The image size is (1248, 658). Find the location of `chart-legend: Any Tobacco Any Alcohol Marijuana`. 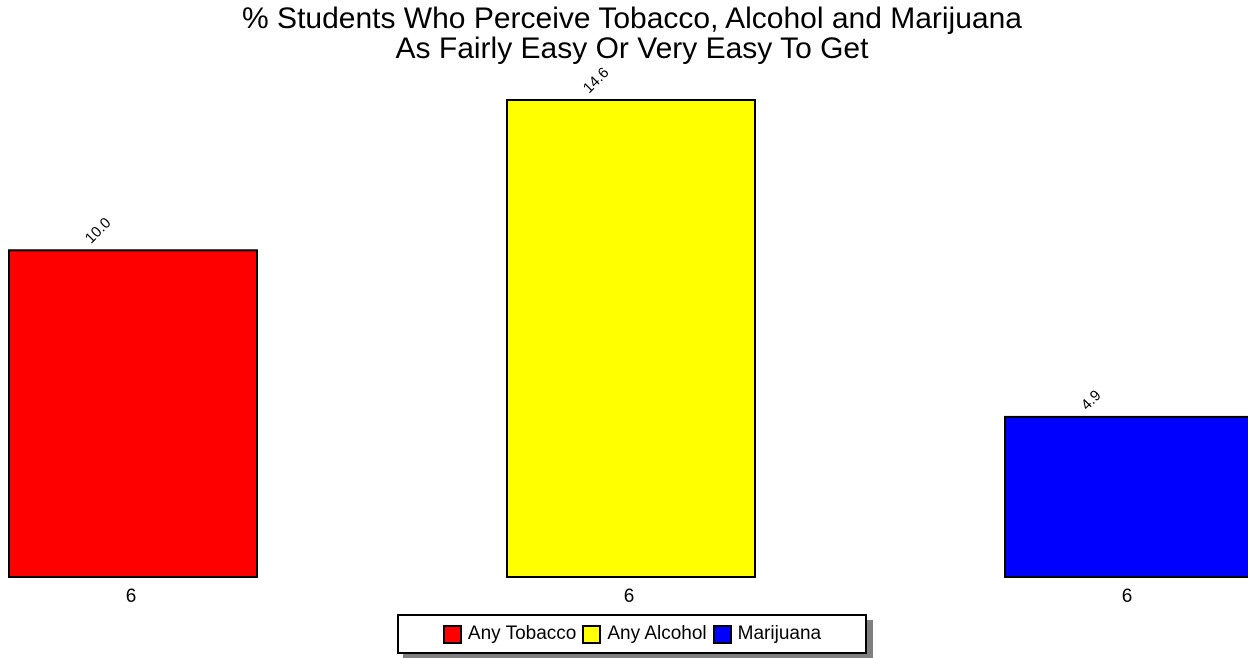

chart-legend: Any Tobacco Any Alcohol Marijuana is located at coordinates (632, 634).